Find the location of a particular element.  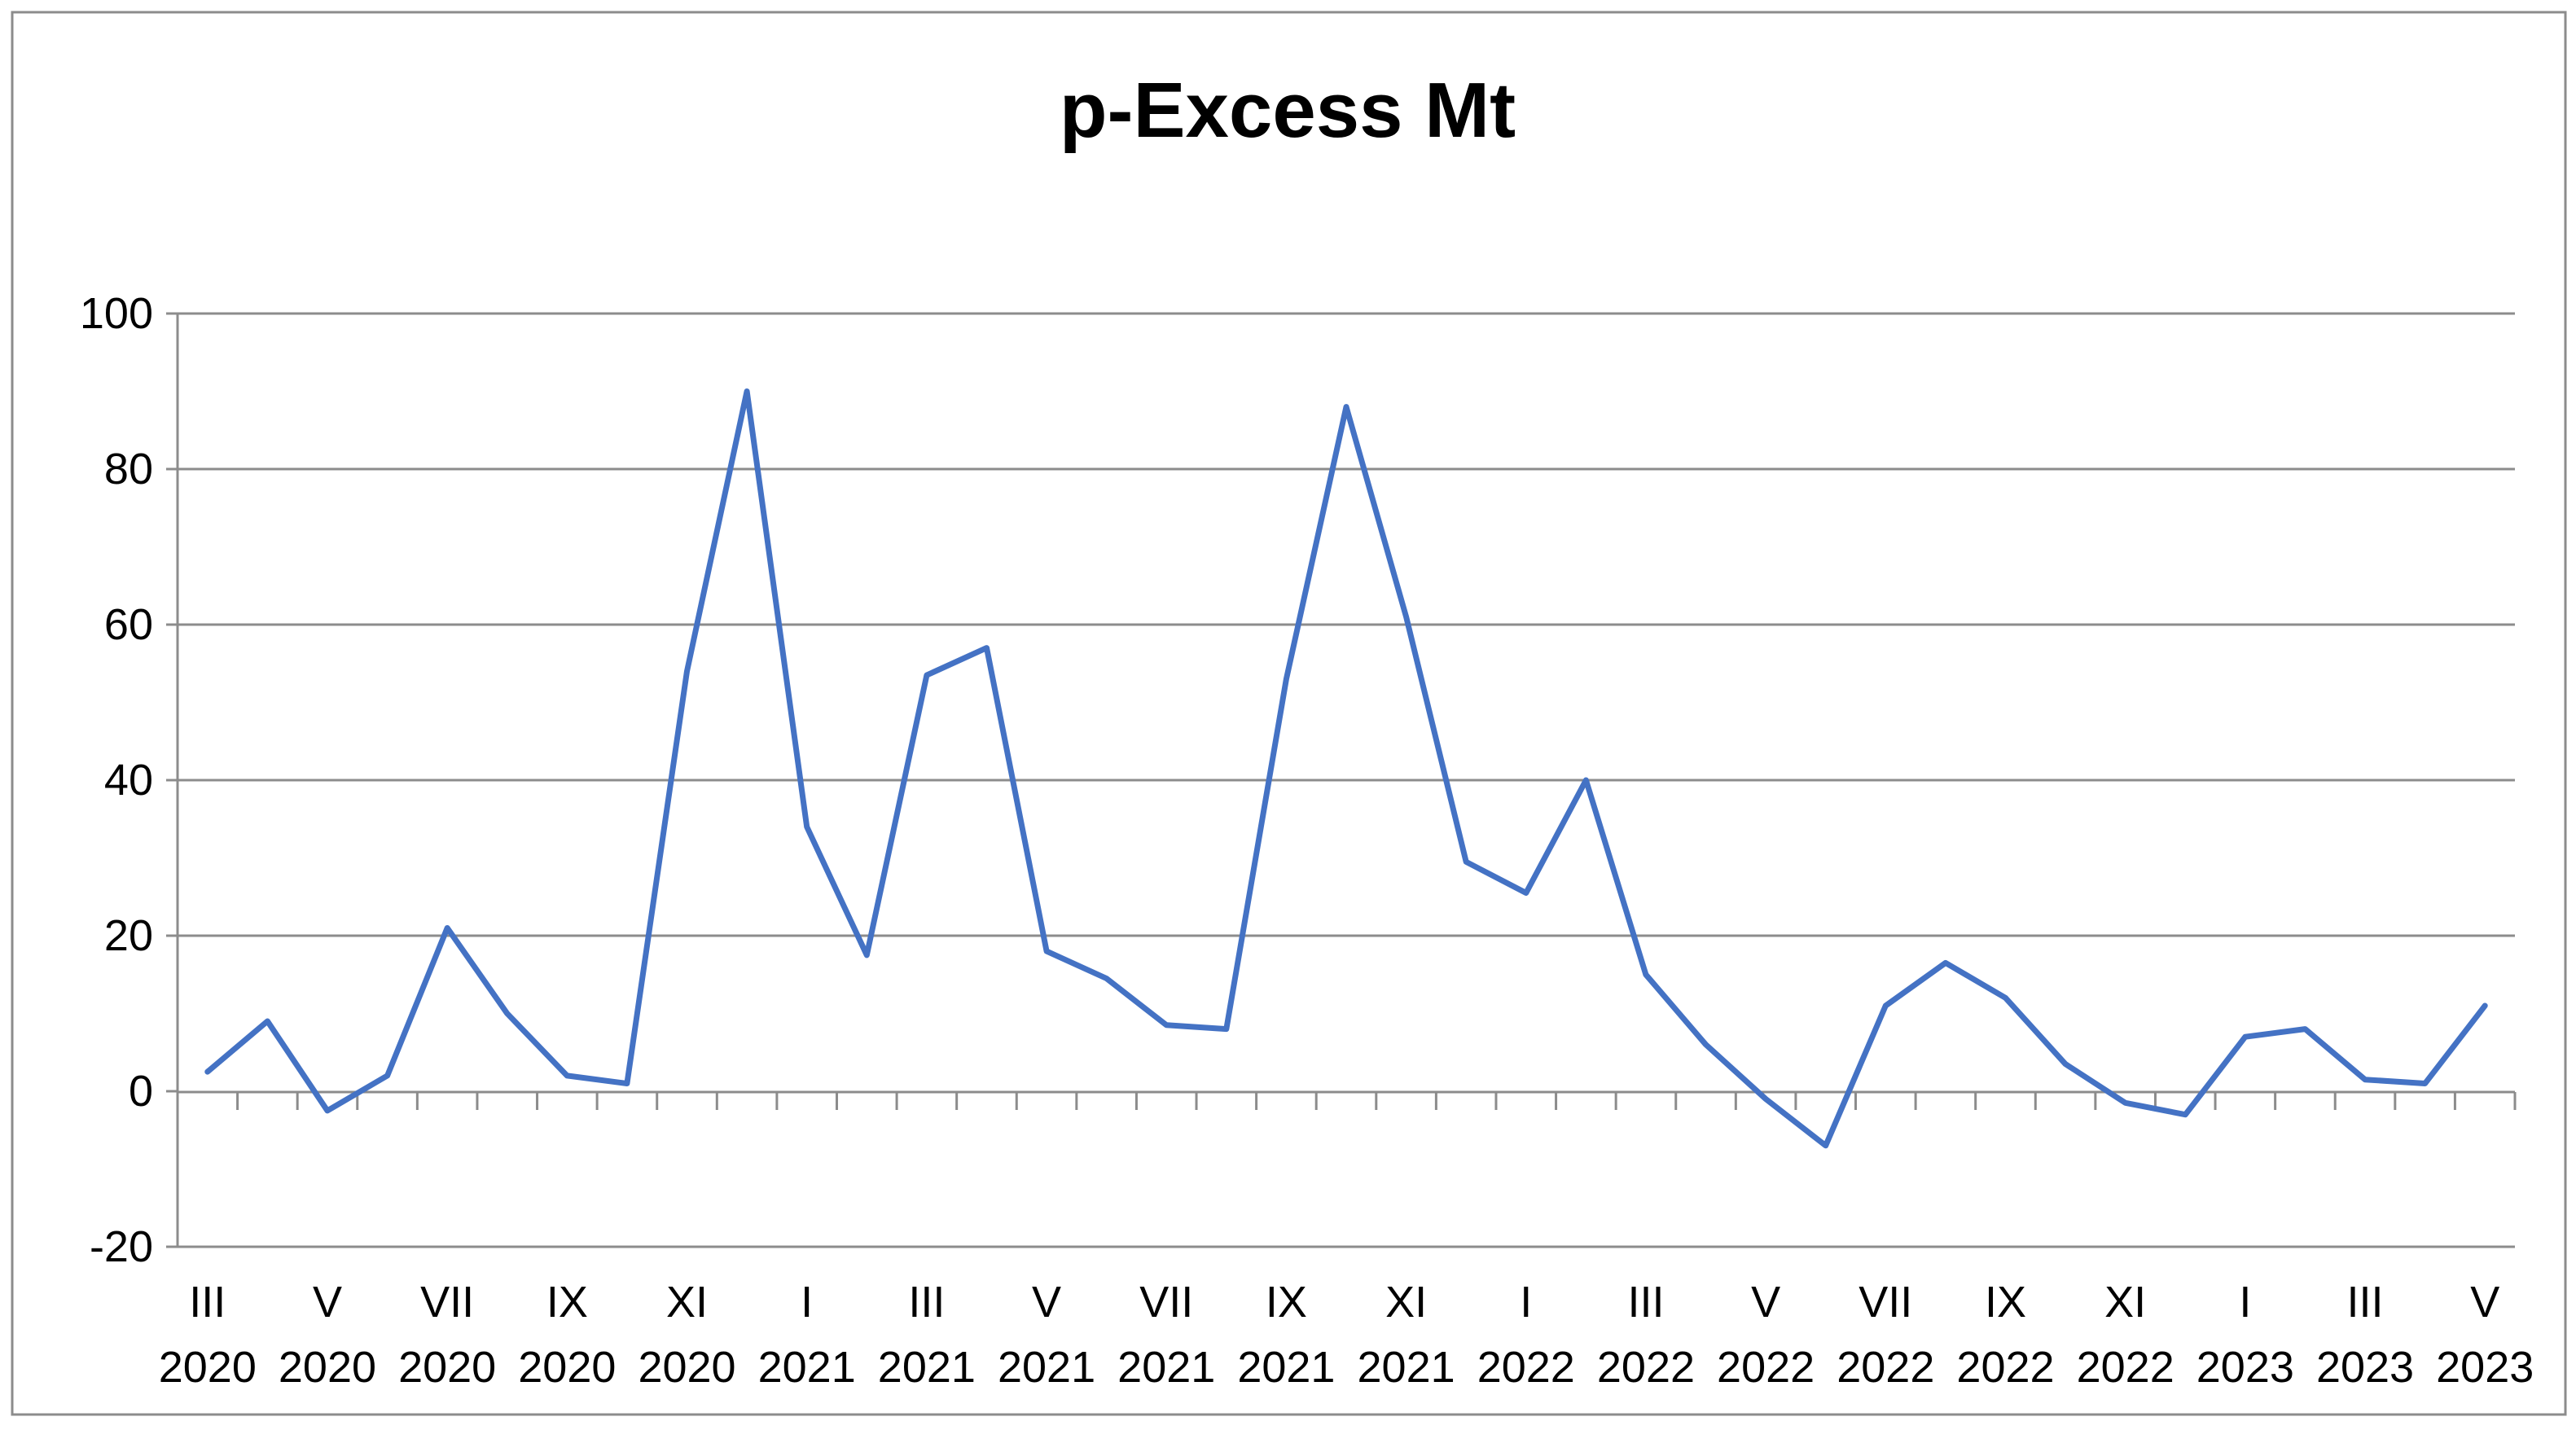

y-tick-label: 40 is located at coordinates (128, 780).